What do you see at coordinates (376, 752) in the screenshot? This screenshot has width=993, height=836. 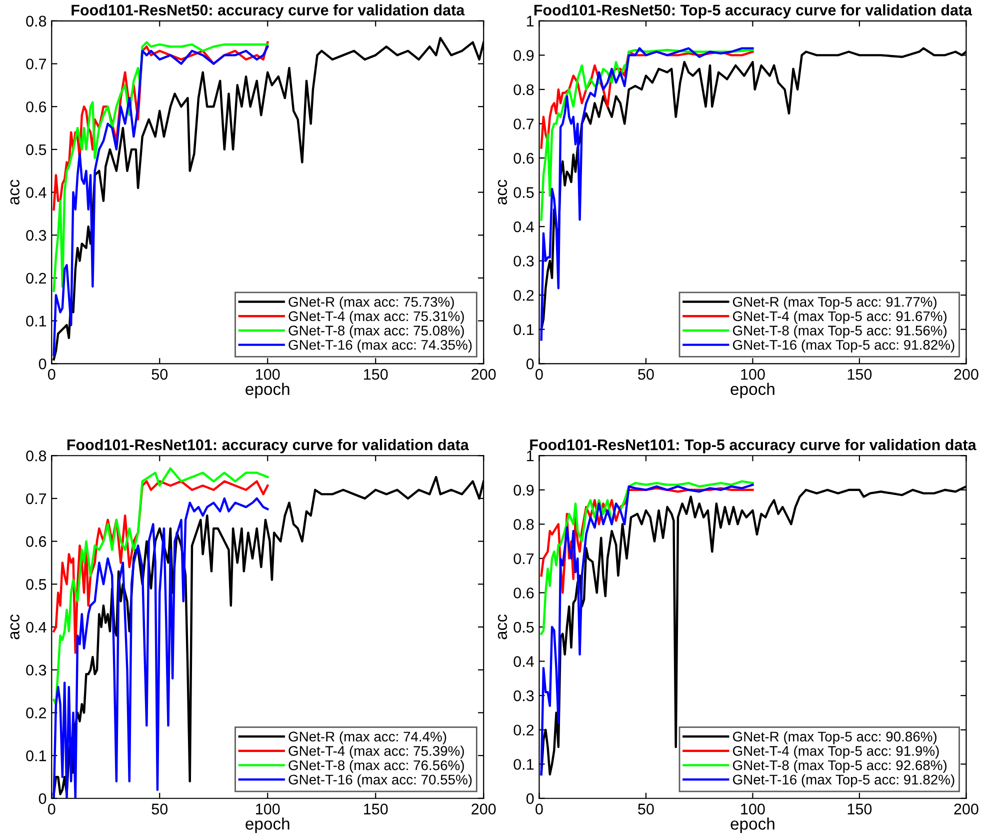 I see `legend-label: GNet-T-4 (max acc: 75.39%)` at bounding box center [376, 752].